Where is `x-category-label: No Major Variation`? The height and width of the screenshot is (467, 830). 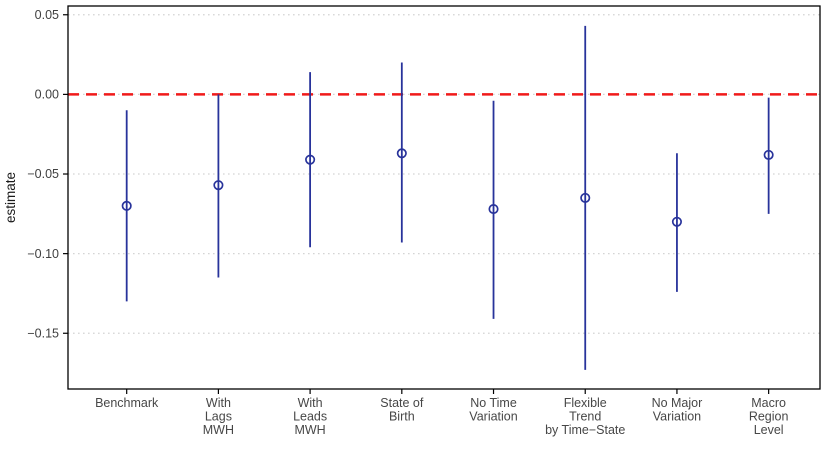 x-category-label: No Major Variation is located at coordinates (677, 410).